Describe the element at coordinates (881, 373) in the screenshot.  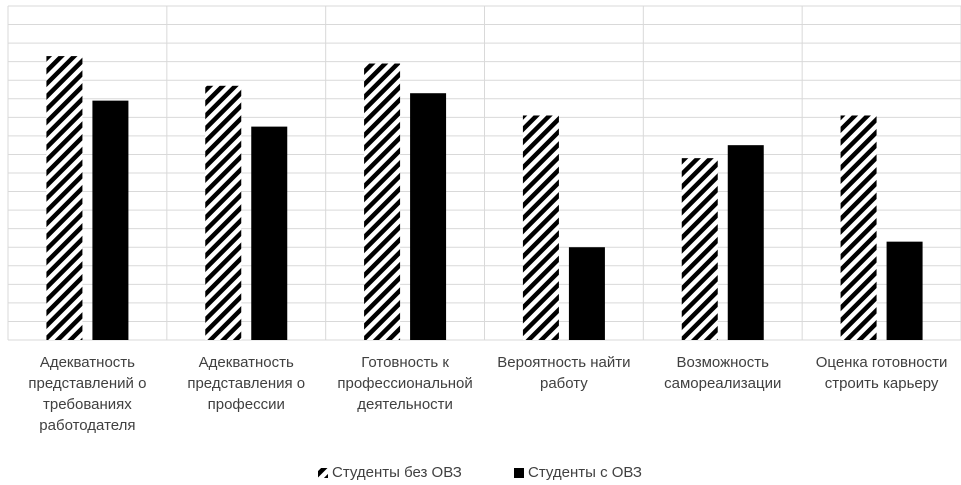
I see `x-tick-label: Оценка готовности строить карьеру` at that location.